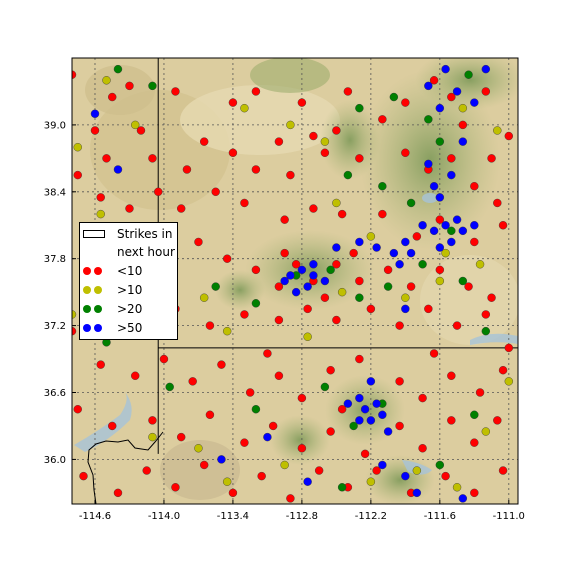 This screenshot has width=576, height=576. Describe the element at coordinates (55, 192) in the screenshot. I see `y-tick-label: 38.4` at that location.